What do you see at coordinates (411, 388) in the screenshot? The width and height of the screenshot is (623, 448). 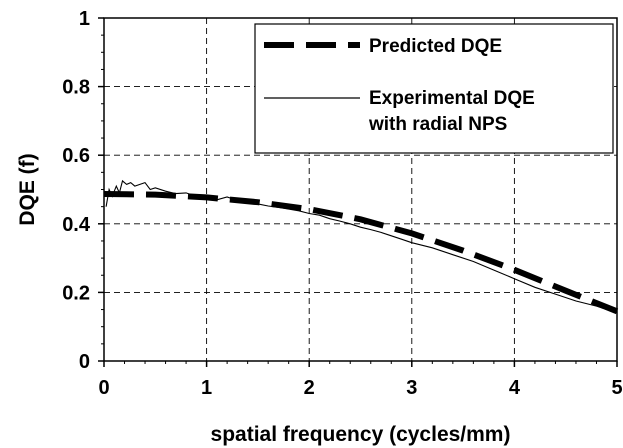 I see `x-tick-label-3: 3` at bounding box center [411, 388].